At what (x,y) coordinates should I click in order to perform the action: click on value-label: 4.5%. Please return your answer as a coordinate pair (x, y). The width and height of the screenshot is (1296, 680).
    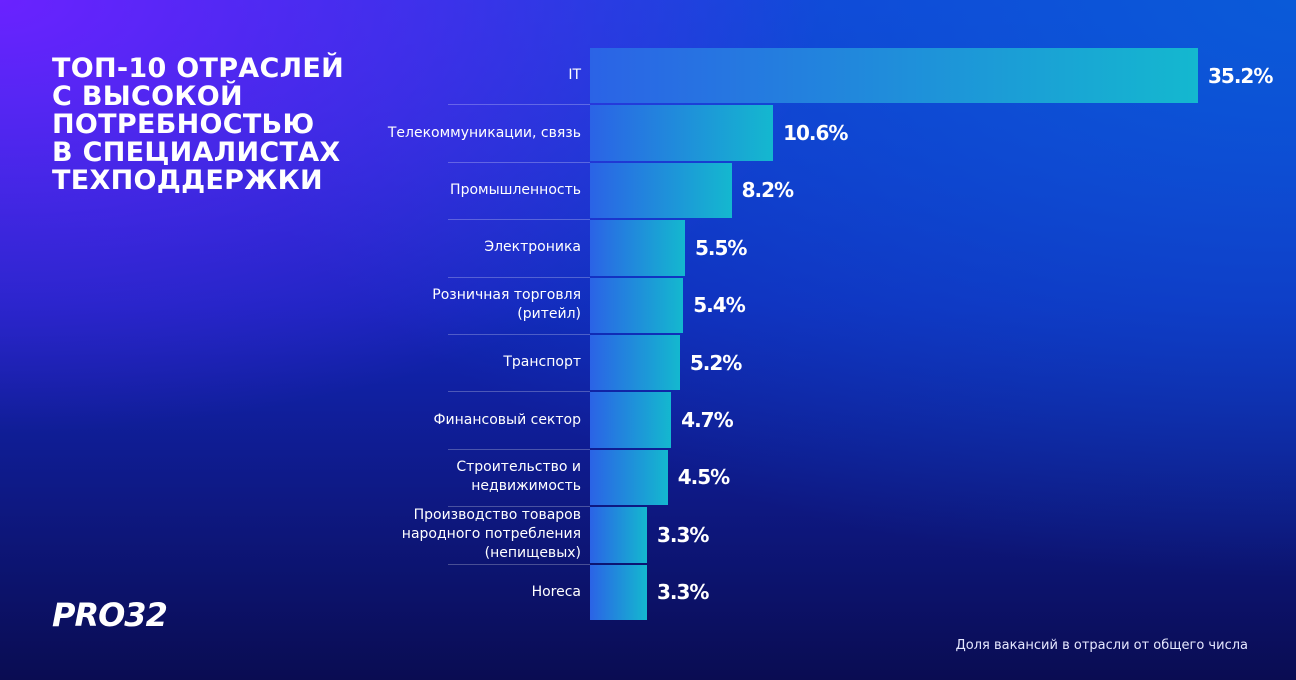
    Looking at the image, I should click on (703, 477).